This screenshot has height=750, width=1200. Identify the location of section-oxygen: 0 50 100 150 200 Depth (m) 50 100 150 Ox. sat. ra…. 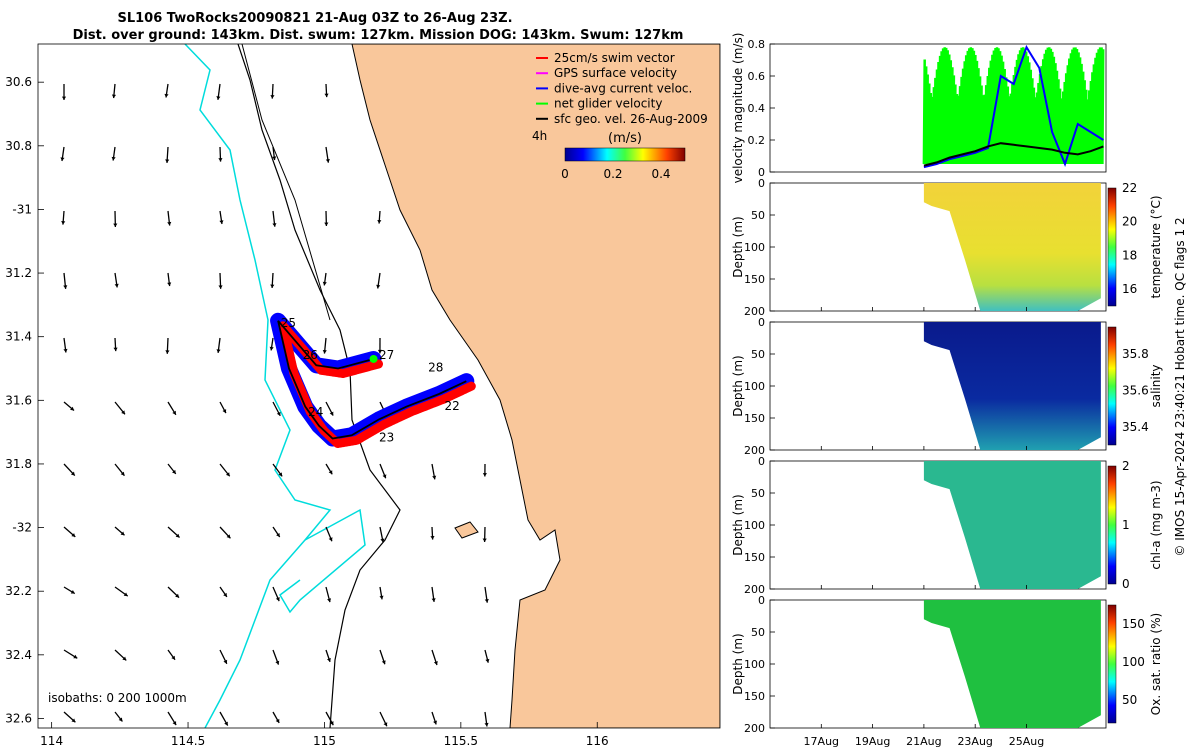
(947, 671).